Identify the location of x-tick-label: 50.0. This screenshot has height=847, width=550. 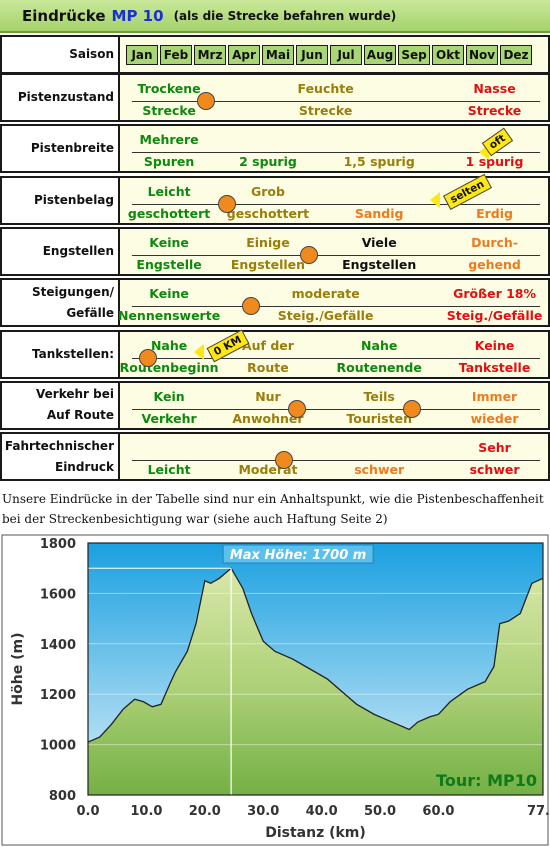
(380, 811).